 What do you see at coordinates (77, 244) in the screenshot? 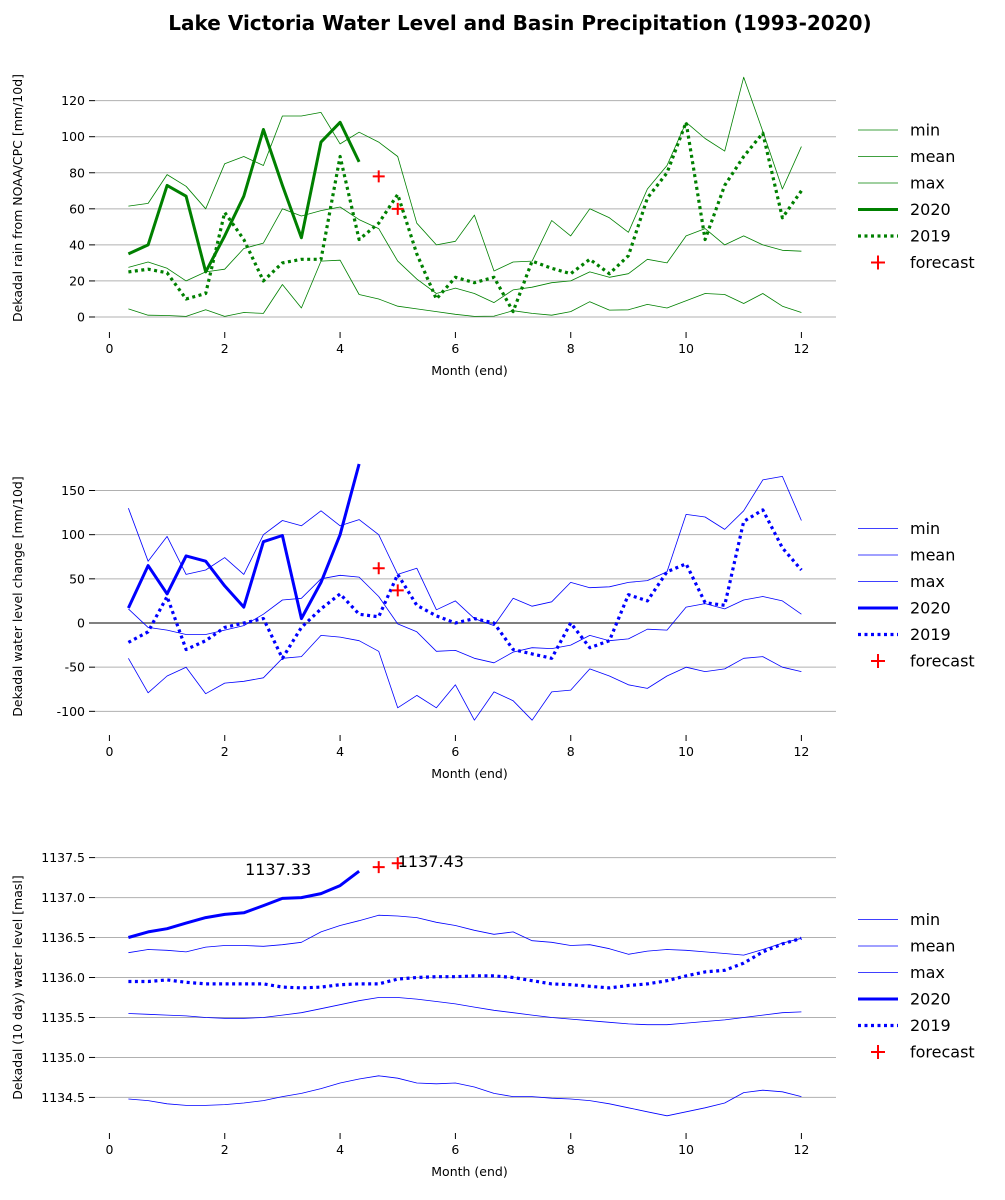
I see `y-tick-label: 40` at bounding box center [77, 244].